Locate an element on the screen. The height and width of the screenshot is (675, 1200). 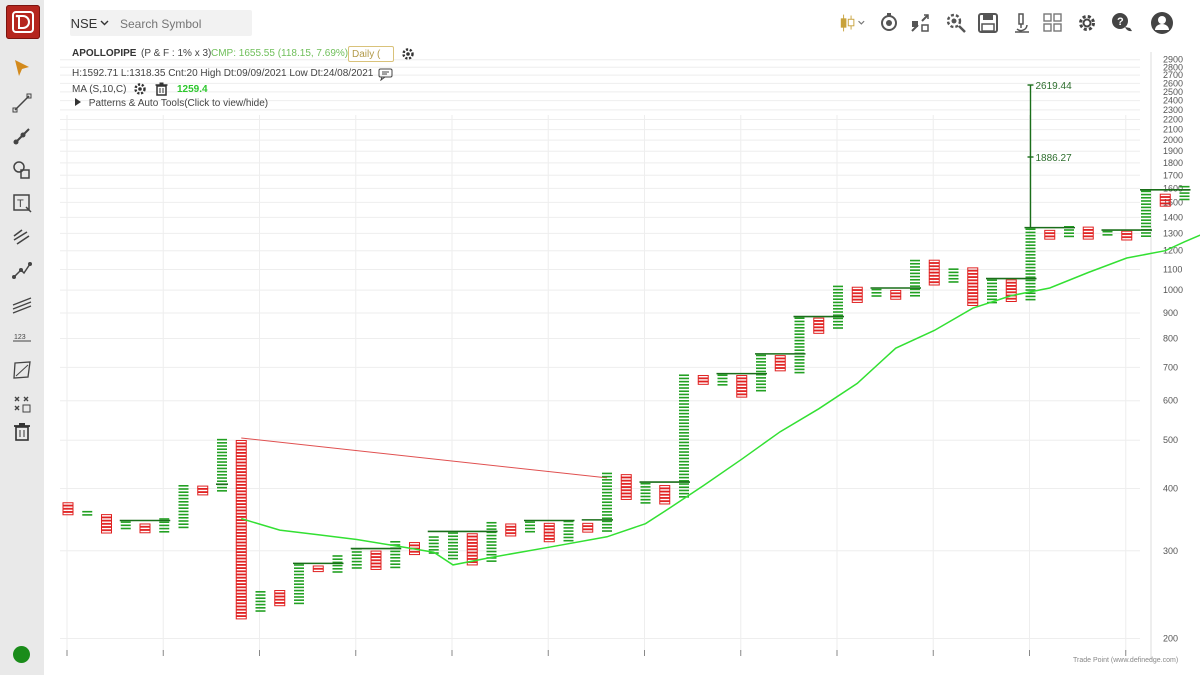
candlestick-chart-icon is located at coordinates (852, 23).